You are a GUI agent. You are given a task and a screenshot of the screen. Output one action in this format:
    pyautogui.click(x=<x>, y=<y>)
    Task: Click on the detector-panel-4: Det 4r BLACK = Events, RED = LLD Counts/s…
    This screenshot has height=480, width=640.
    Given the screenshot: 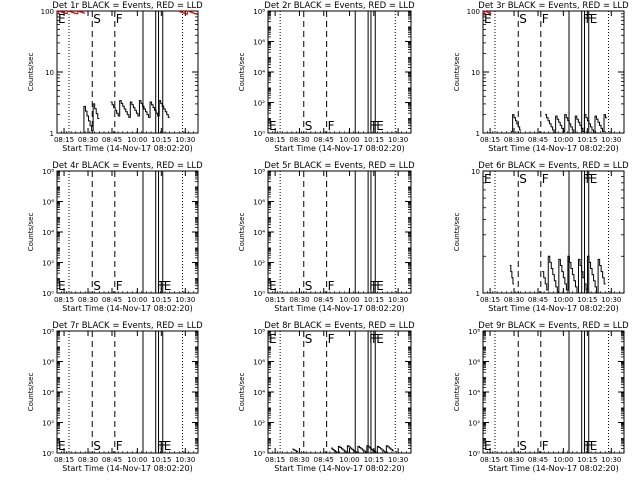 What is the action you would take?
    pyautogui.click(x=115, y=237)
    